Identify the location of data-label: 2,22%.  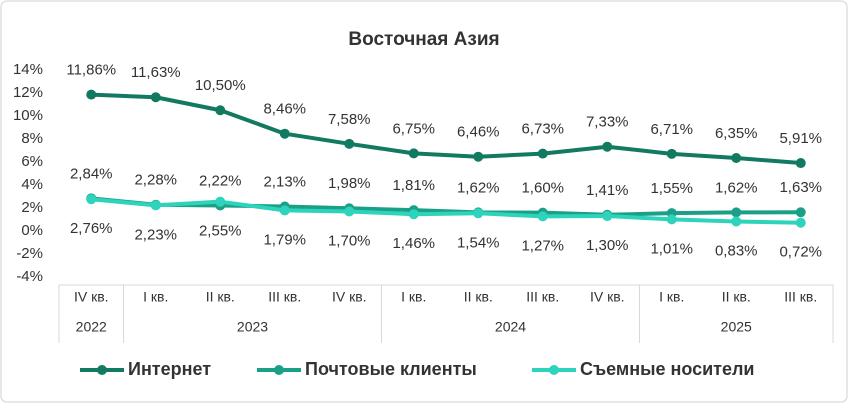
(220, 180).